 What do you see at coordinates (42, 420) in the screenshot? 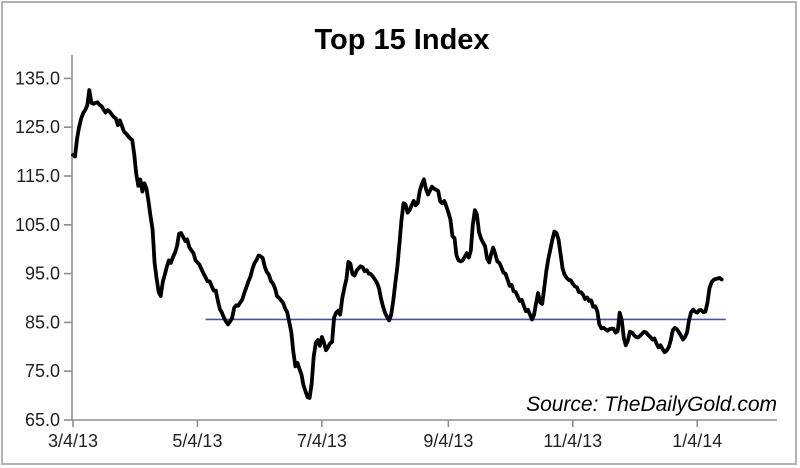
I see `y-axis-tick-label: 65.0` at bounding box center [42, 420].